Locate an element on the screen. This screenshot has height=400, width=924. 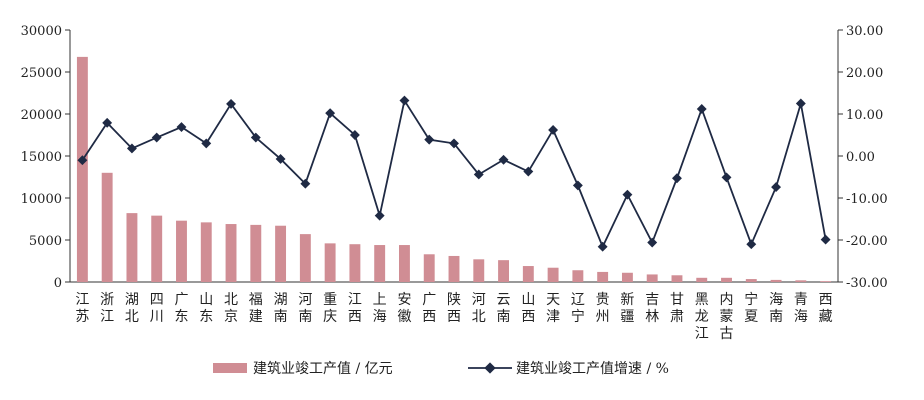
category-label: 云南 is located at coordinates (504, 308).